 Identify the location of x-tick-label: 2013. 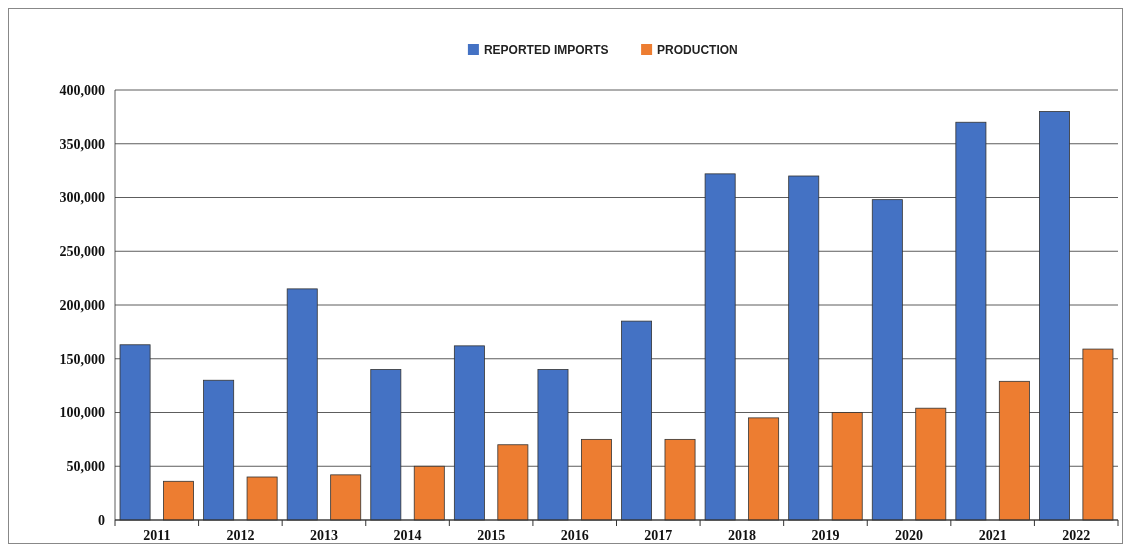
(323, 535).